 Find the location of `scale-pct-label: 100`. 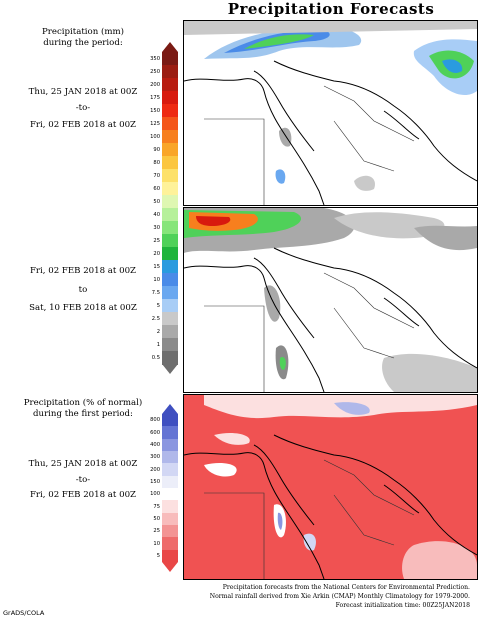

scale-pct-label: 100 is located at coordinates (155, 494).